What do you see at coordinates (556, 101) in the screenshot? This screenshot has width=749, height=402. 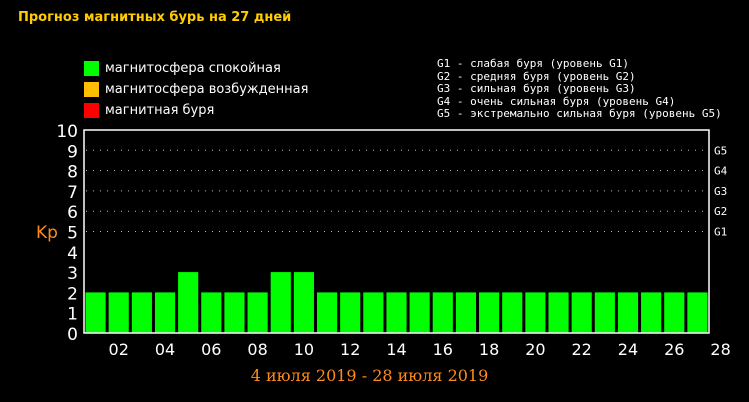 I see `storm-level-g4: G4 - очень сильная буря (уровень G4)` at bounding box center [556, 101].